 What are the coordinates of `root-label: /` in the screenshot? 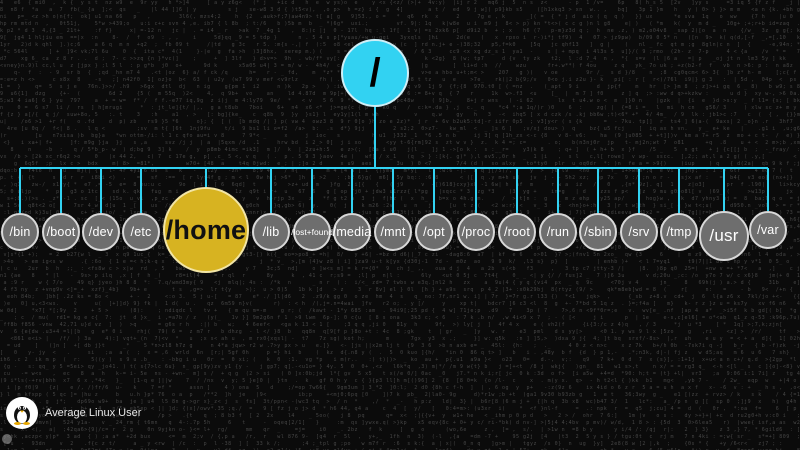 It's located at (375, 73).